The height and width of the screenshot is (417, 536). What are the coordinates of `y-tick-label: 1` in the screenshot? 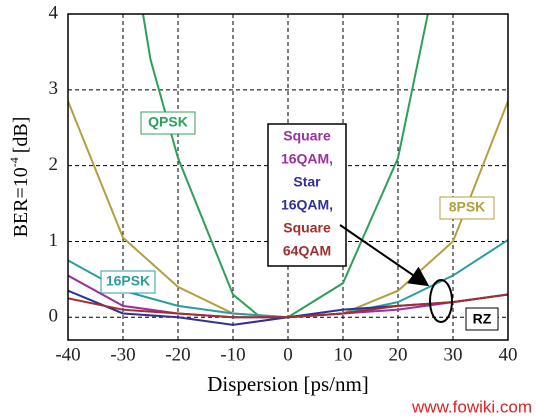 It's located at (54, 240).